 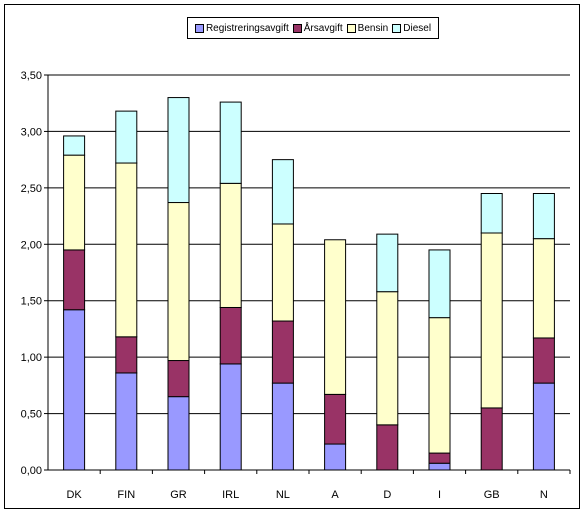 What do you see at coordinates (373, 28) in the screenshot?
I see `legend-label: Bensin` at bounding box center [373, 28].